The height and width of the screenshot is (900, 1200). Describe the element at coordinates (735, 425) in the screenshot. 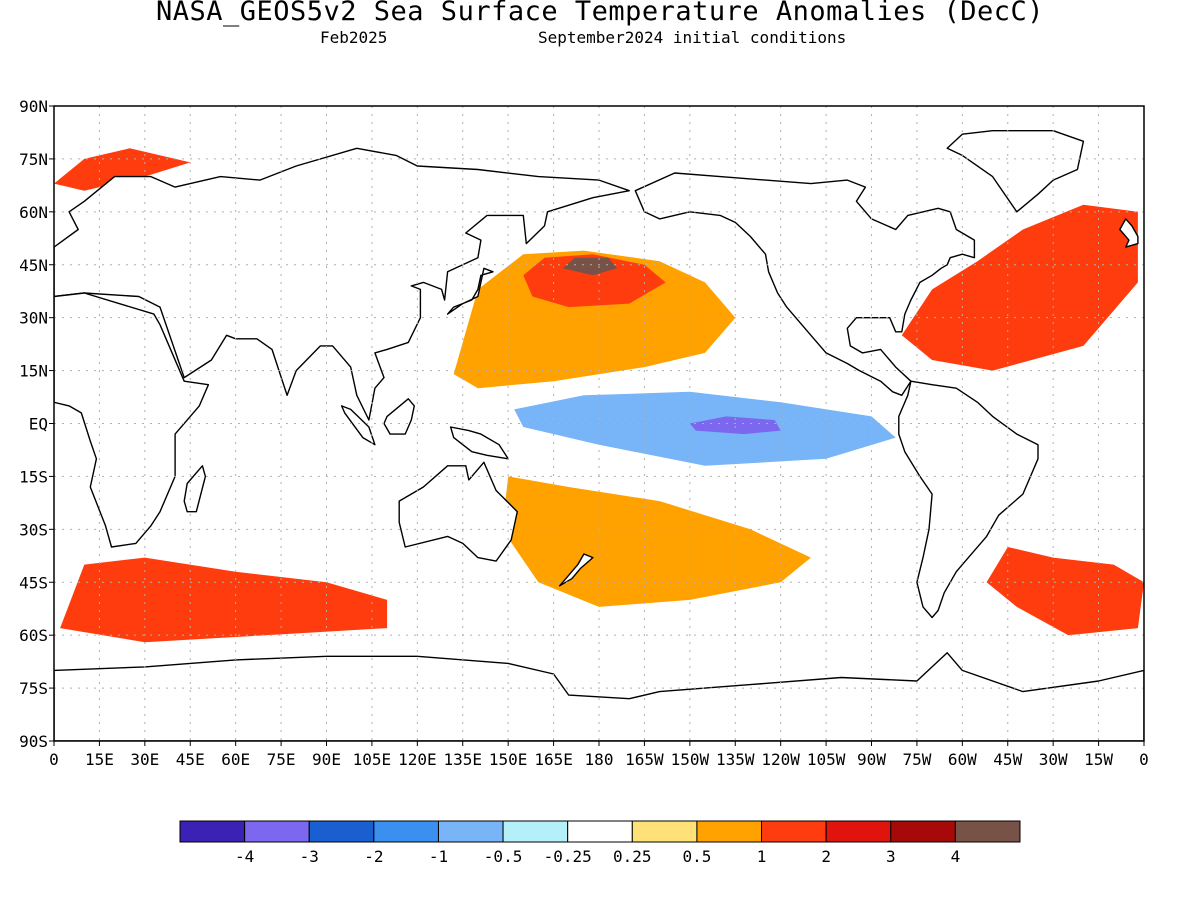

I see `anomaly-equatorial-cold-core` at that location.